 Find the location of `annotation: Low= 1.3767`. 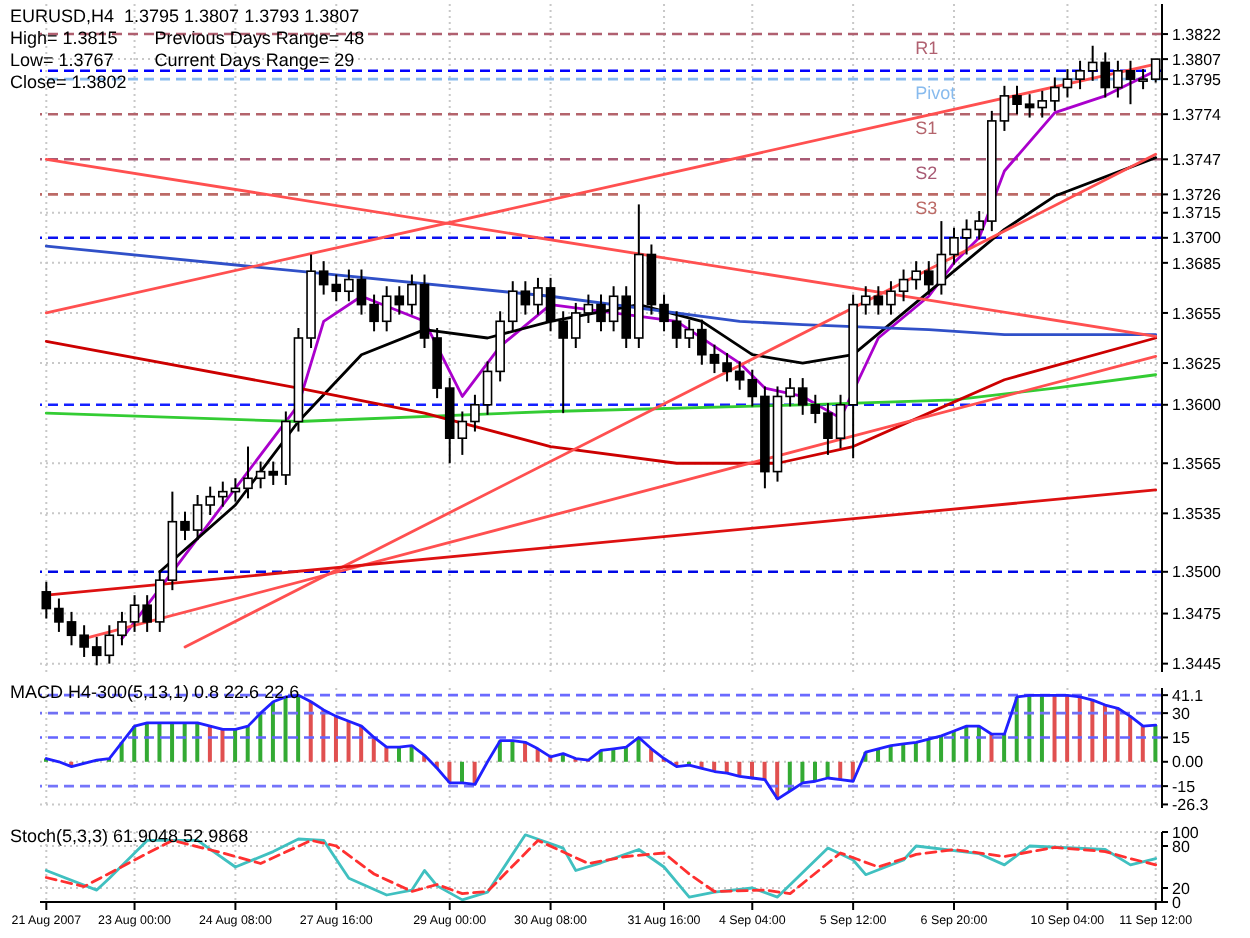

annotation: Low= 1.3767 is located at coordinates (63, 61).